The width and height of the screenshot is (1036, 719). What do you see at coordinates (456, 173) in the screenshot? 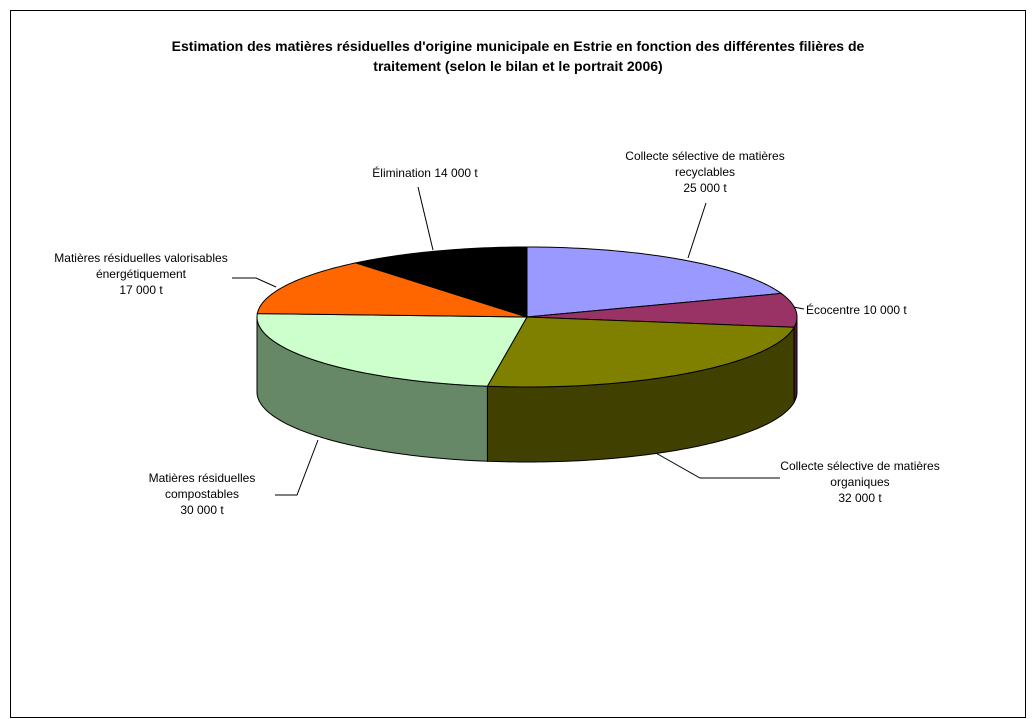
I see `value-label: 14 000 t` at bounding box center [456, 173].